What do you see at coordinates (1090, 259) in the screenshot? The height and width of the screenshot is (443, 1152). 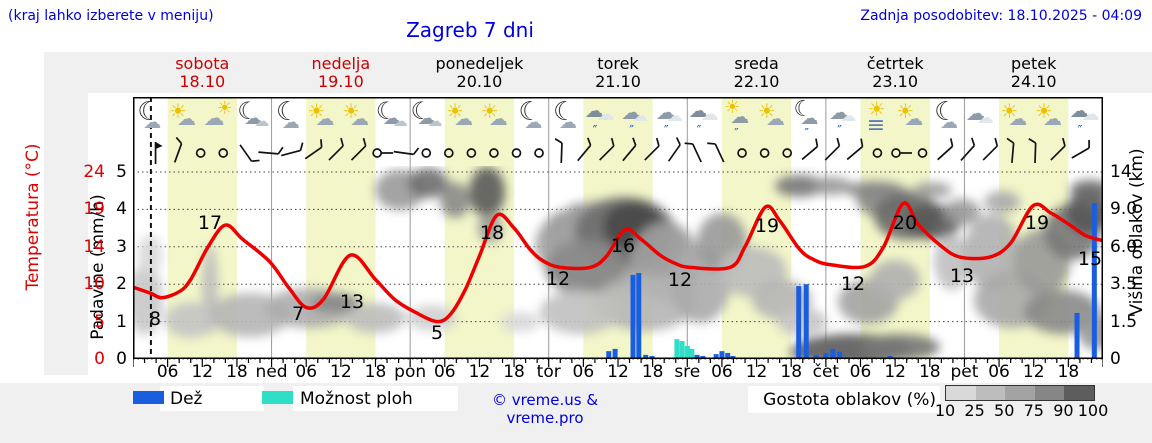 I see `temp-value-label: 15` at bounding box center [1090, 259].